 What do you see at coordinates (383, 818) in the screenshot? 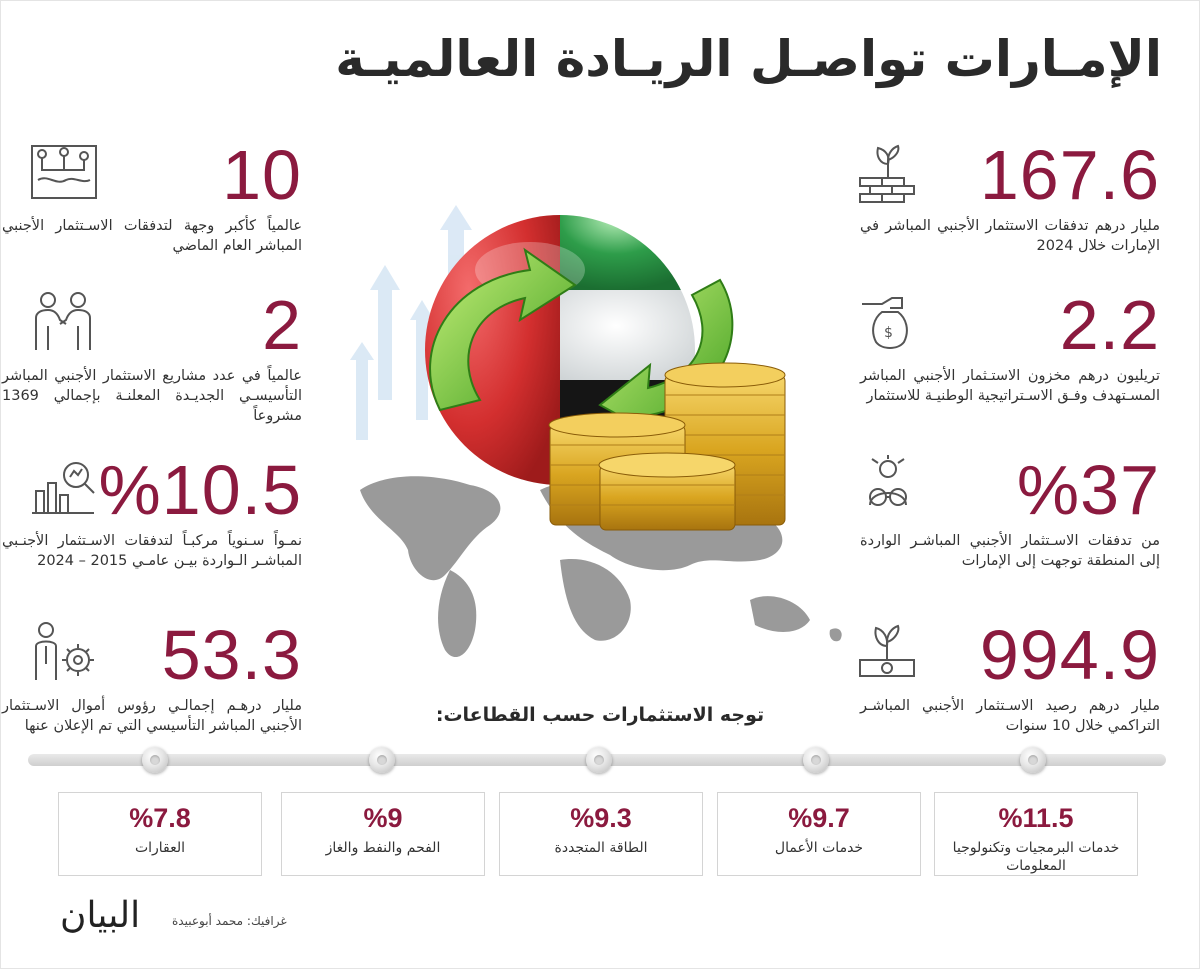
I see `sector-percentage: %9` at bounding box center [383, 818].